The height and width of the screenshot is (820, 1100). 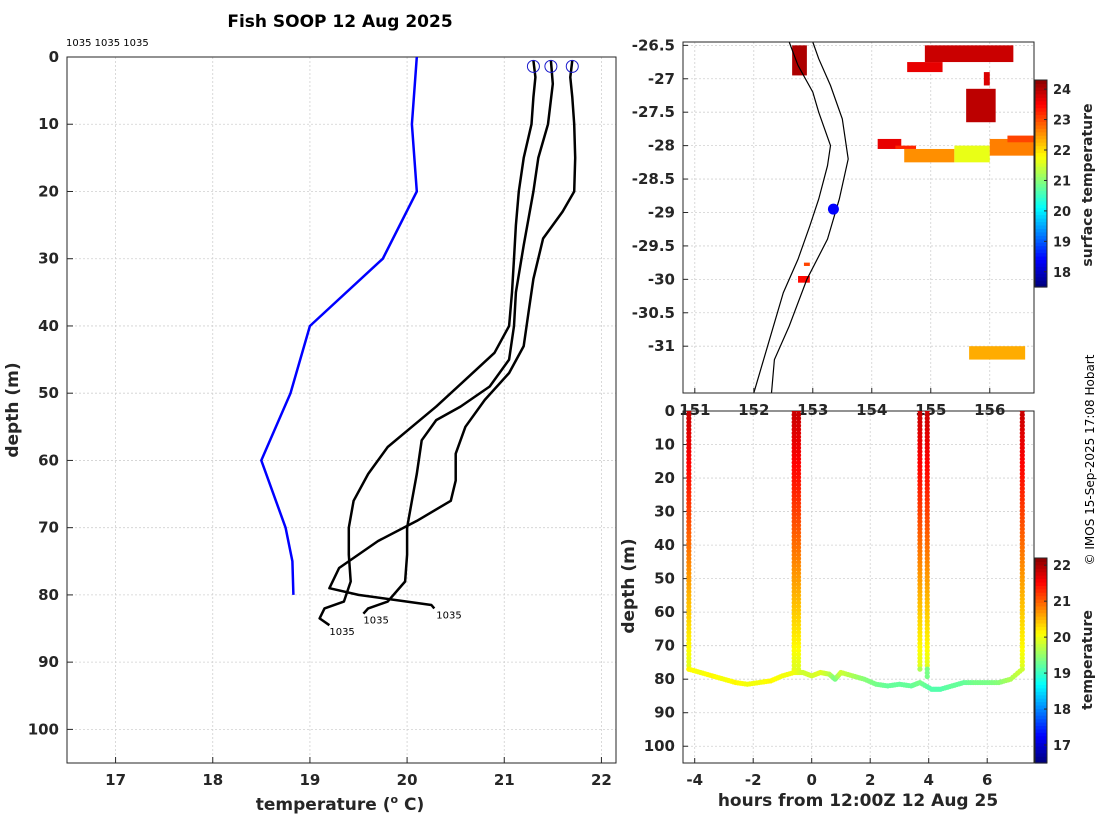 What do you see at coordinates (1062, 273) in the screenshot?
I see `map-colorbar-tick-label: 18` at bounding box center [1062, 273].